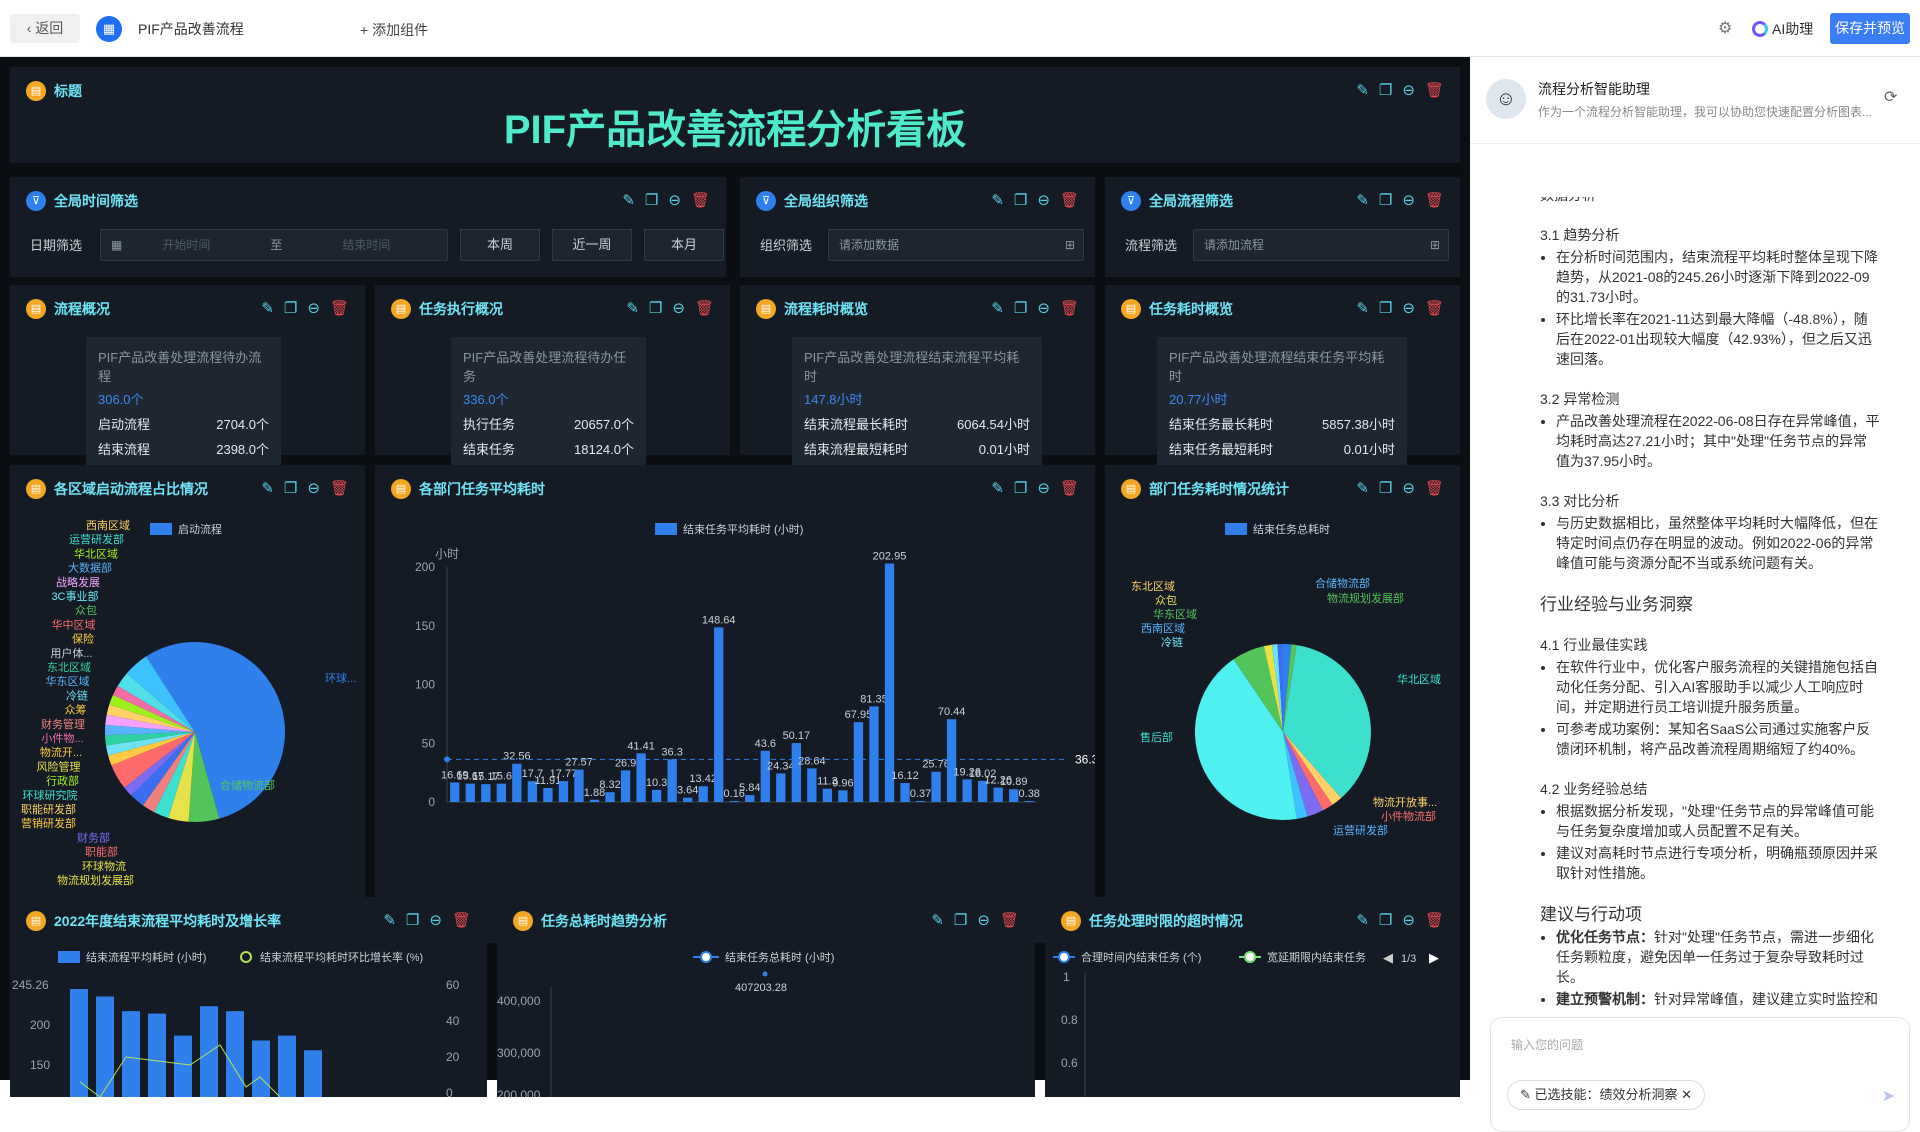  Describe the element at coordinates (735, 115) in the screenshot. I see `title-card: ▤ 标题 ✎ ❐ ⊖ 🗑 PIF产品改善流程分析看板` at that location.